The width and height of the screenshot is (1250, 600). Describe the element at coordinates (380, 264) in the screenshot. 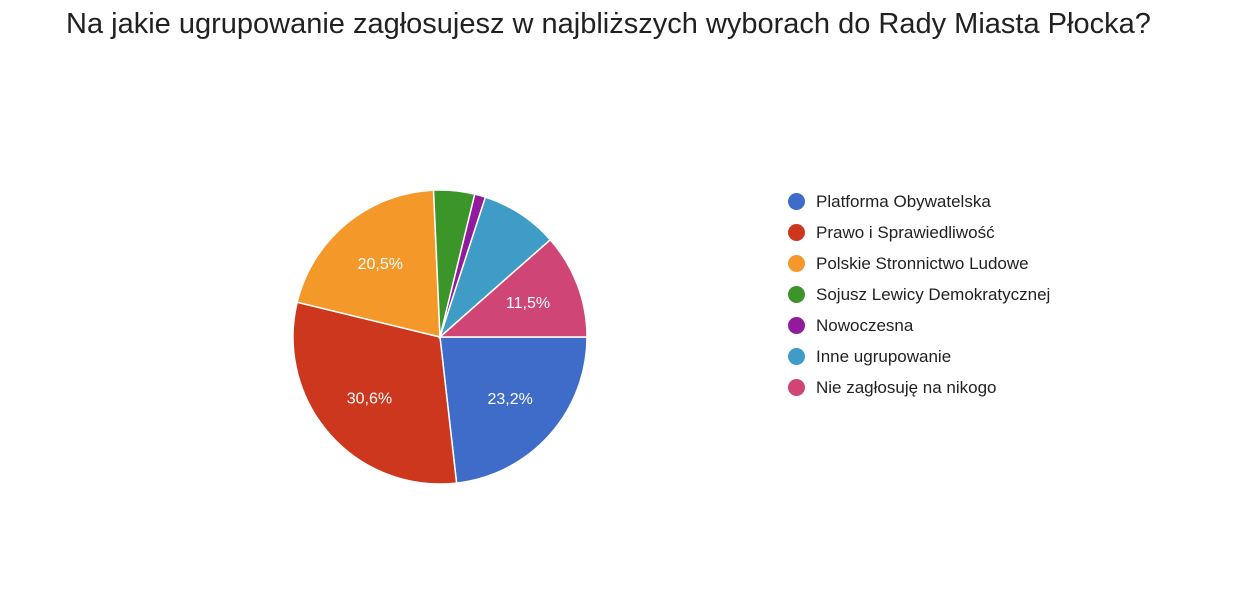

I see `slice-value-label: 20,5%` at that location.